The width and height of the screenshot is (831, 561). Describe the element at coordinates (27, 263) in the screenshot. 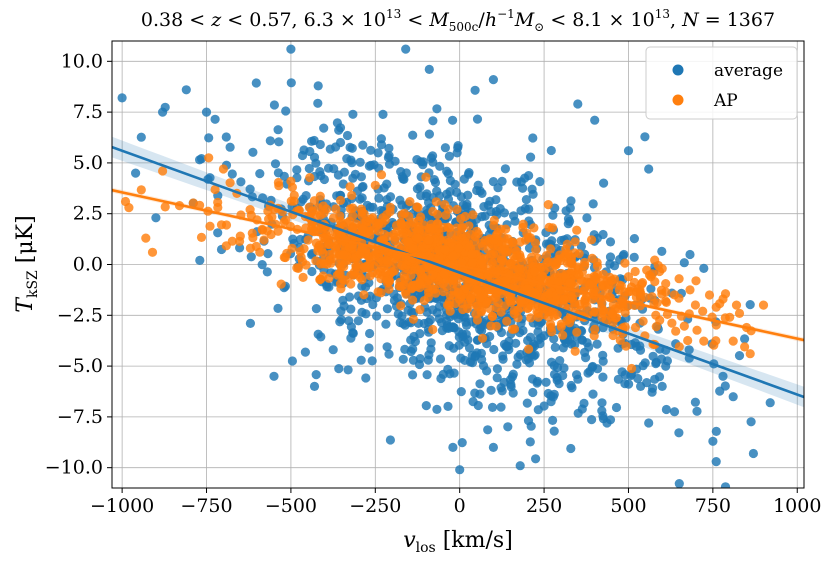

I see `y-axis-label: TkSZ [μK]` at that location.